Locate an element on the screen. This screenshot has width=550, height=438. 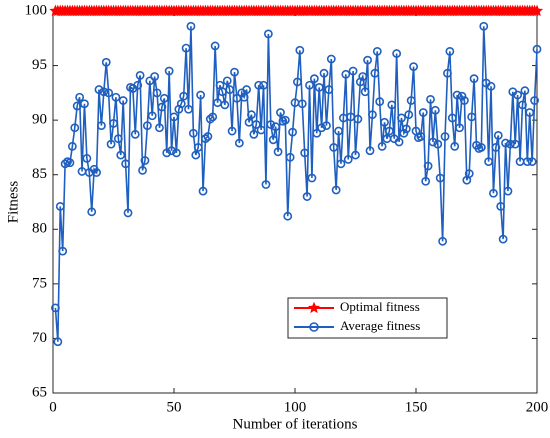
y-tick-label: 70 is located at coordinates (39, 338).